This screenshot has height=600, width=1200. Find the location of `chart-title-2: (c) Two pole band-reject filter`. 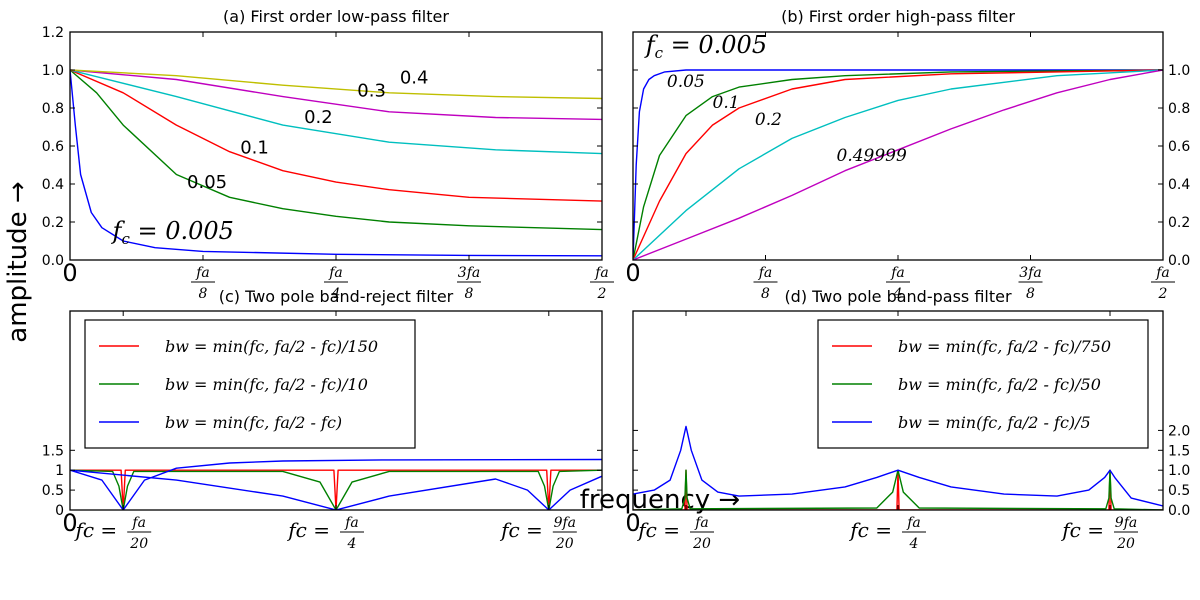

chart-title-2: (c) Two pole band-reject filter is located at coordinates (336, 296).